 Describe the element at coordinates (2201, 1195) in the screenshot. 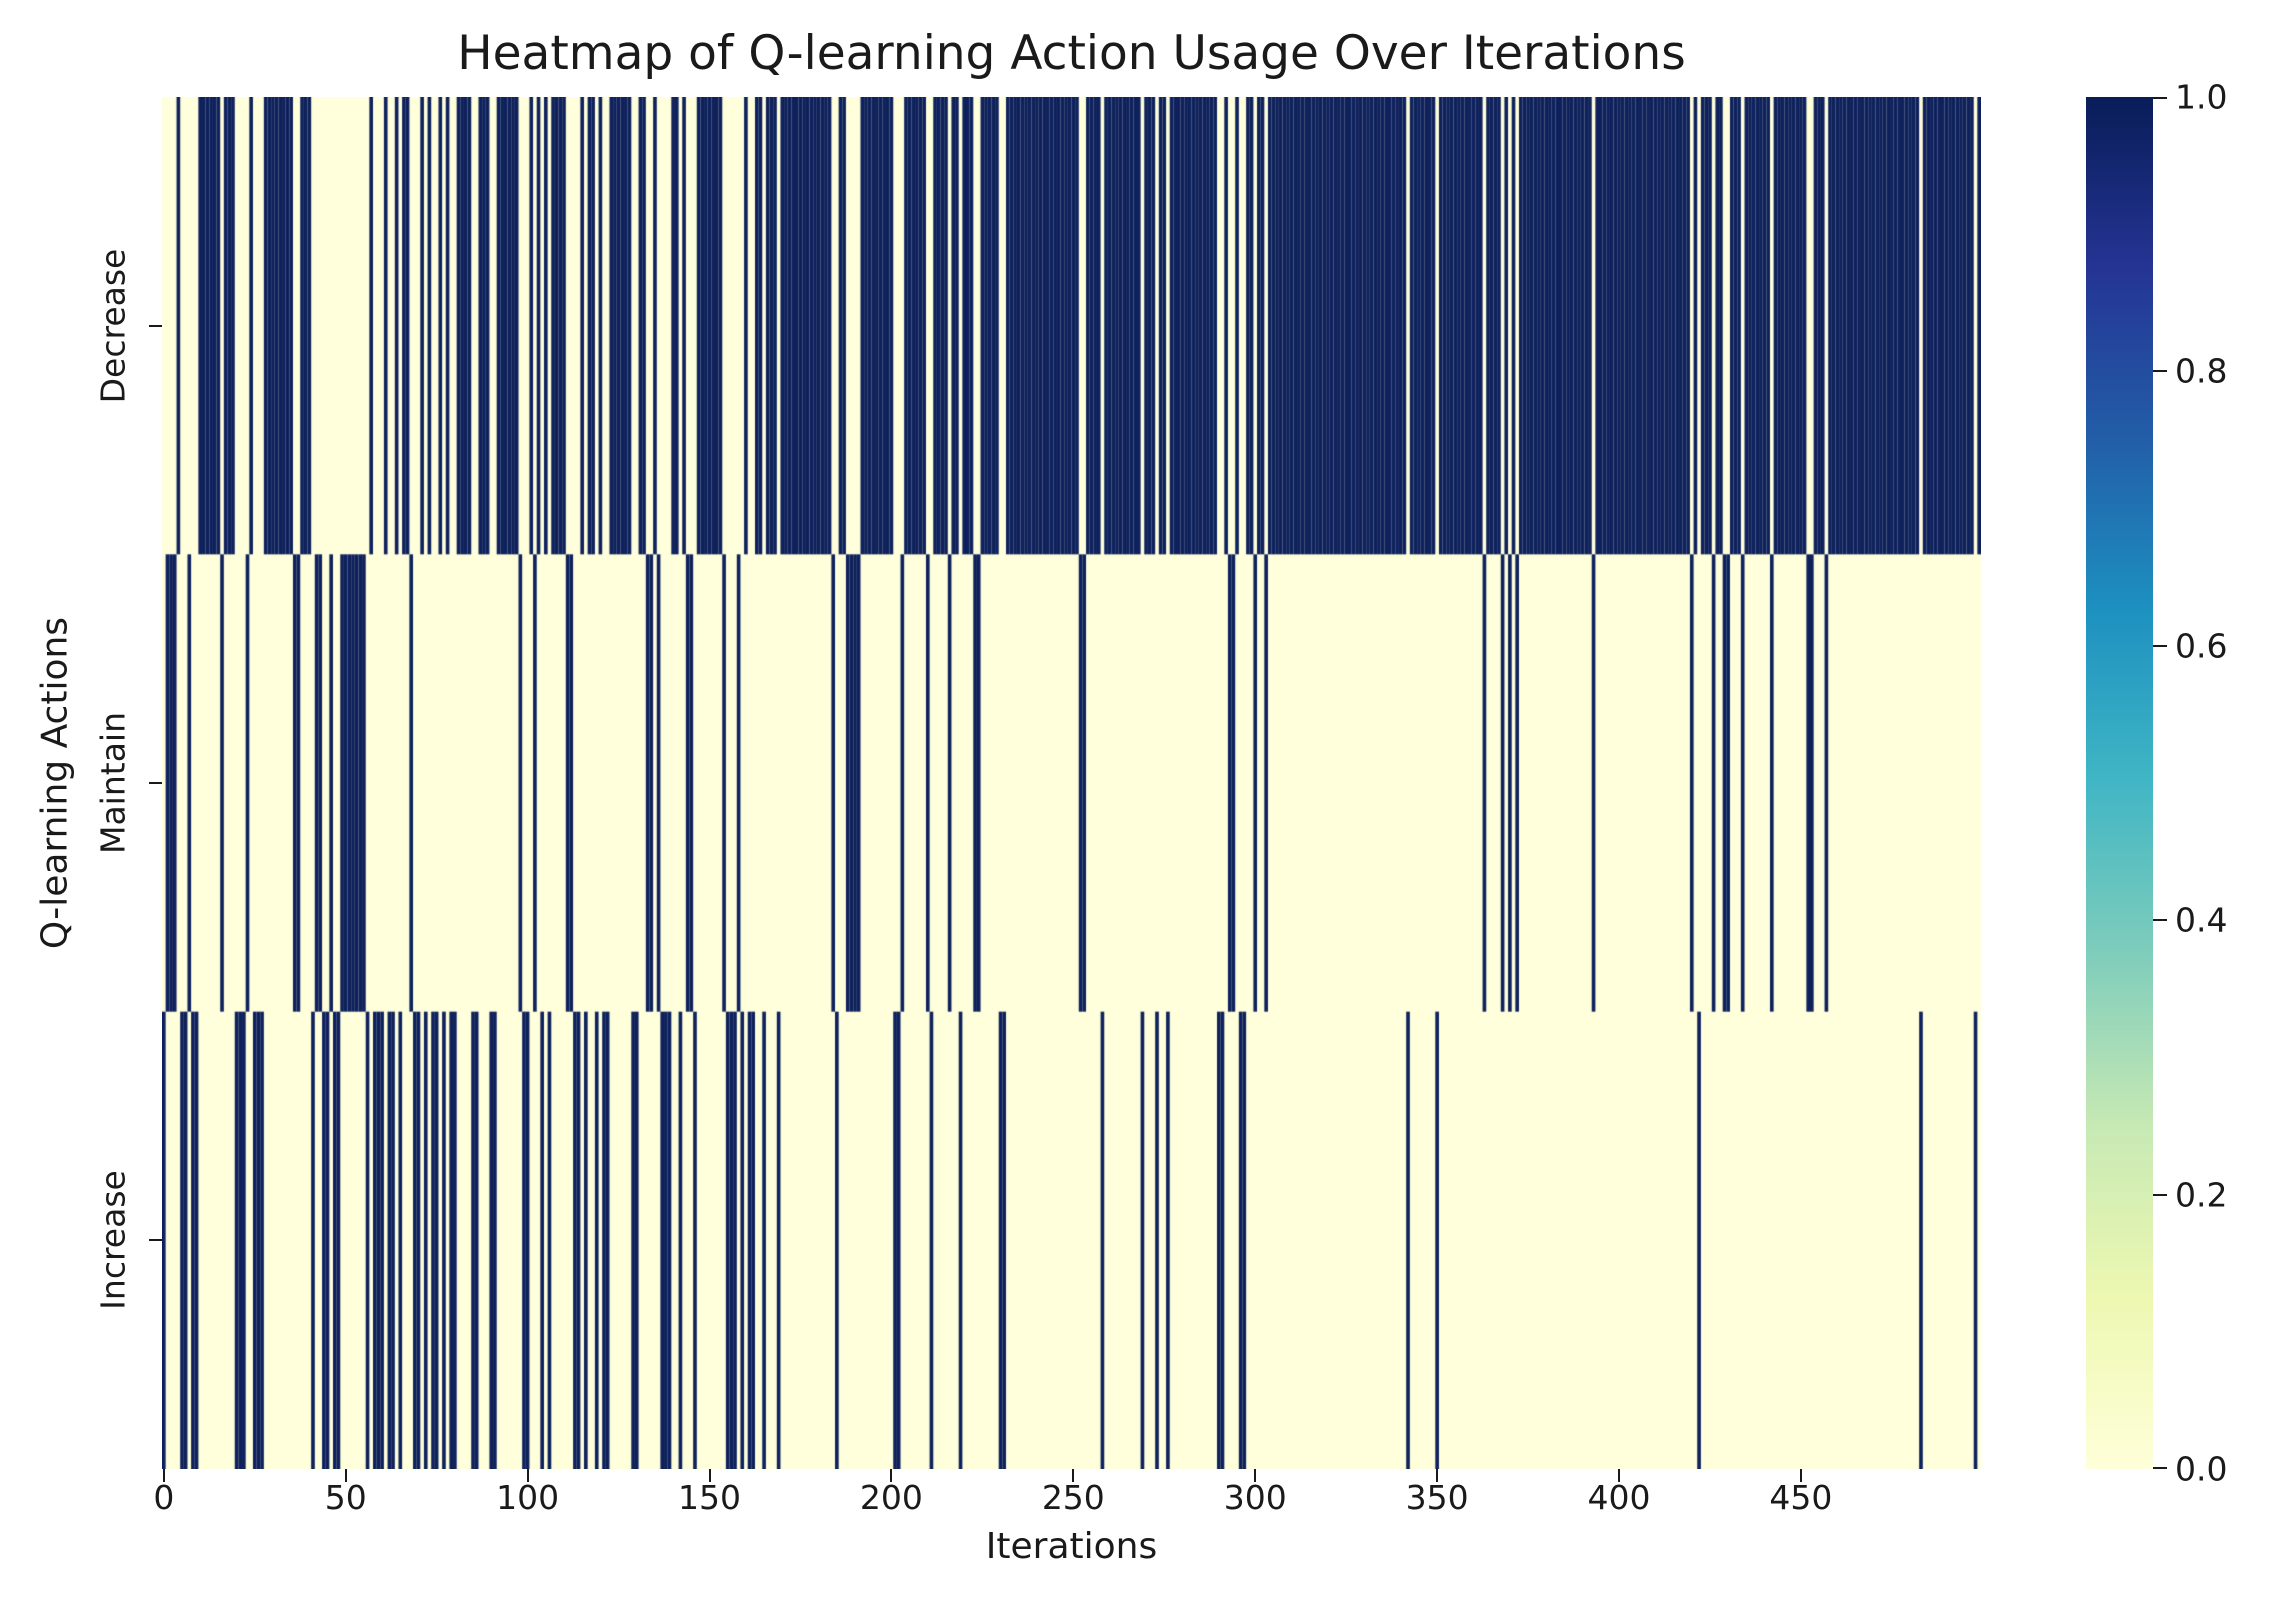

I see `colorbar-tick-label: 0.2` at that location.